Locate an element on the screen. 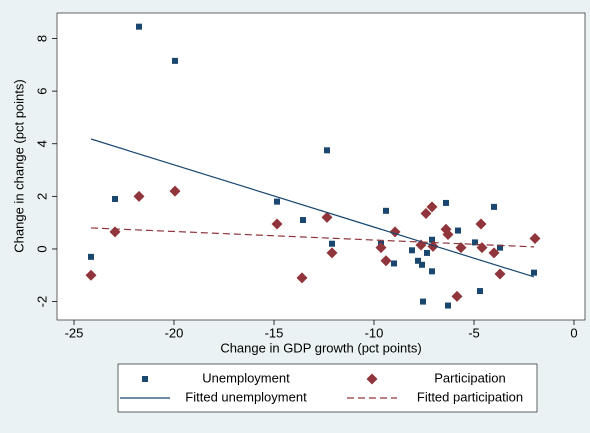 Image resolution: width=590 pixels, height=433 pixels. x-tick-label: -5 is located at coordinates (474, 332).